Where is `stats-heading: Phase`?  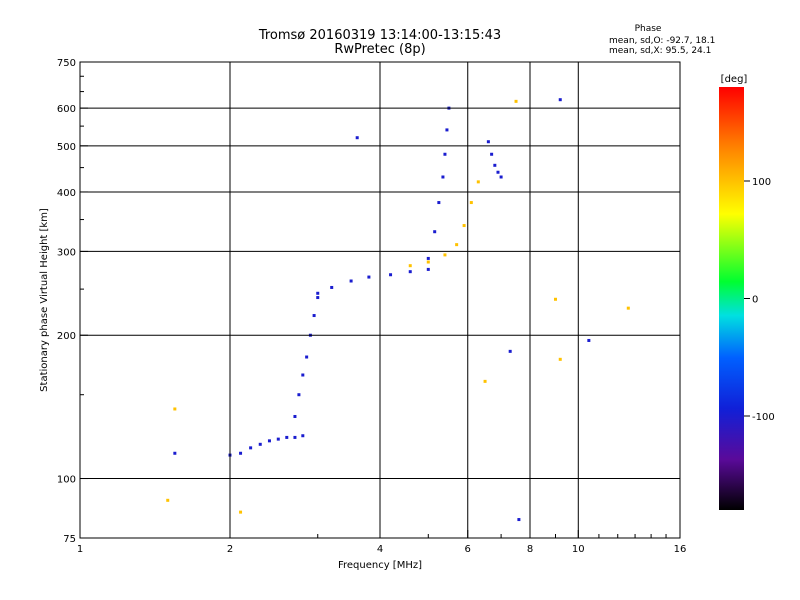 stats-heading: Phase is located at coordinates (648, 29).